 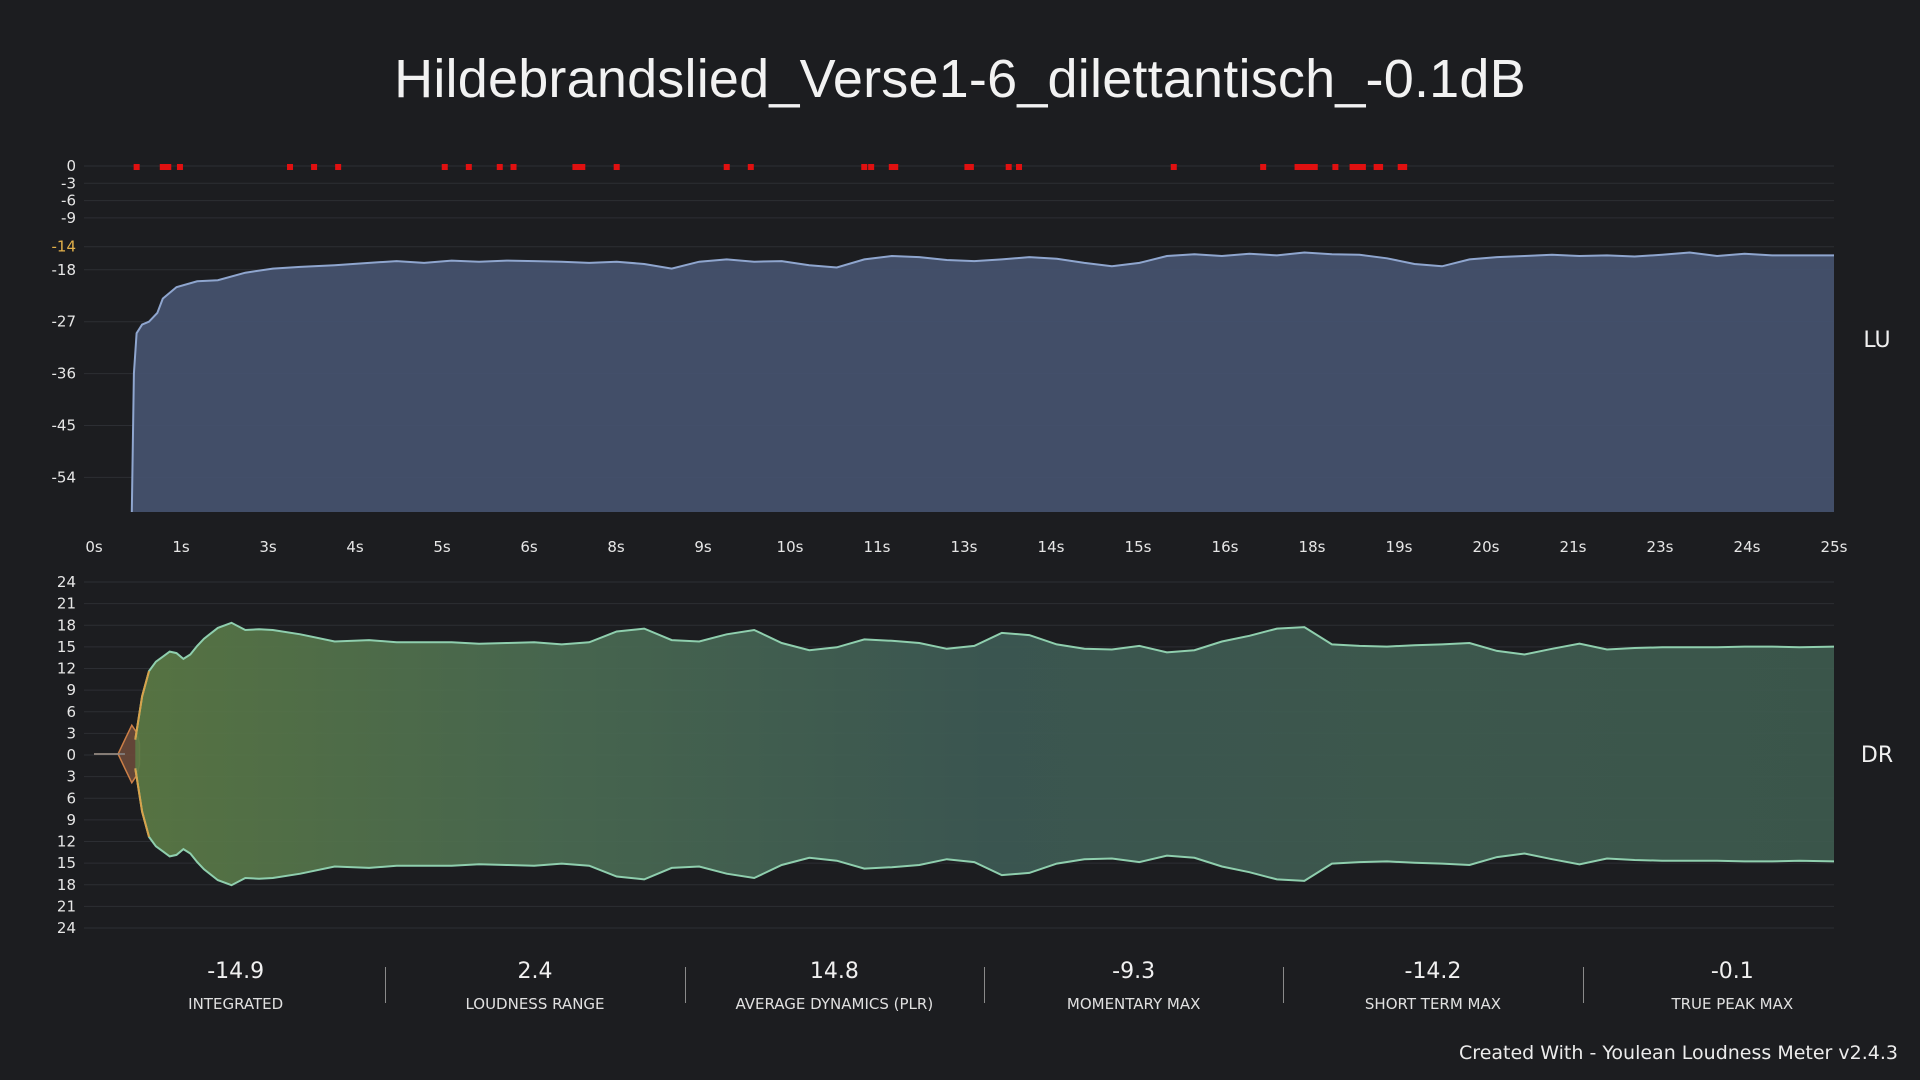 What do you see at coordinates (703, 547) in the screenshot?
I see `x-tick-label: 9s` at bounding box center [703, 547].